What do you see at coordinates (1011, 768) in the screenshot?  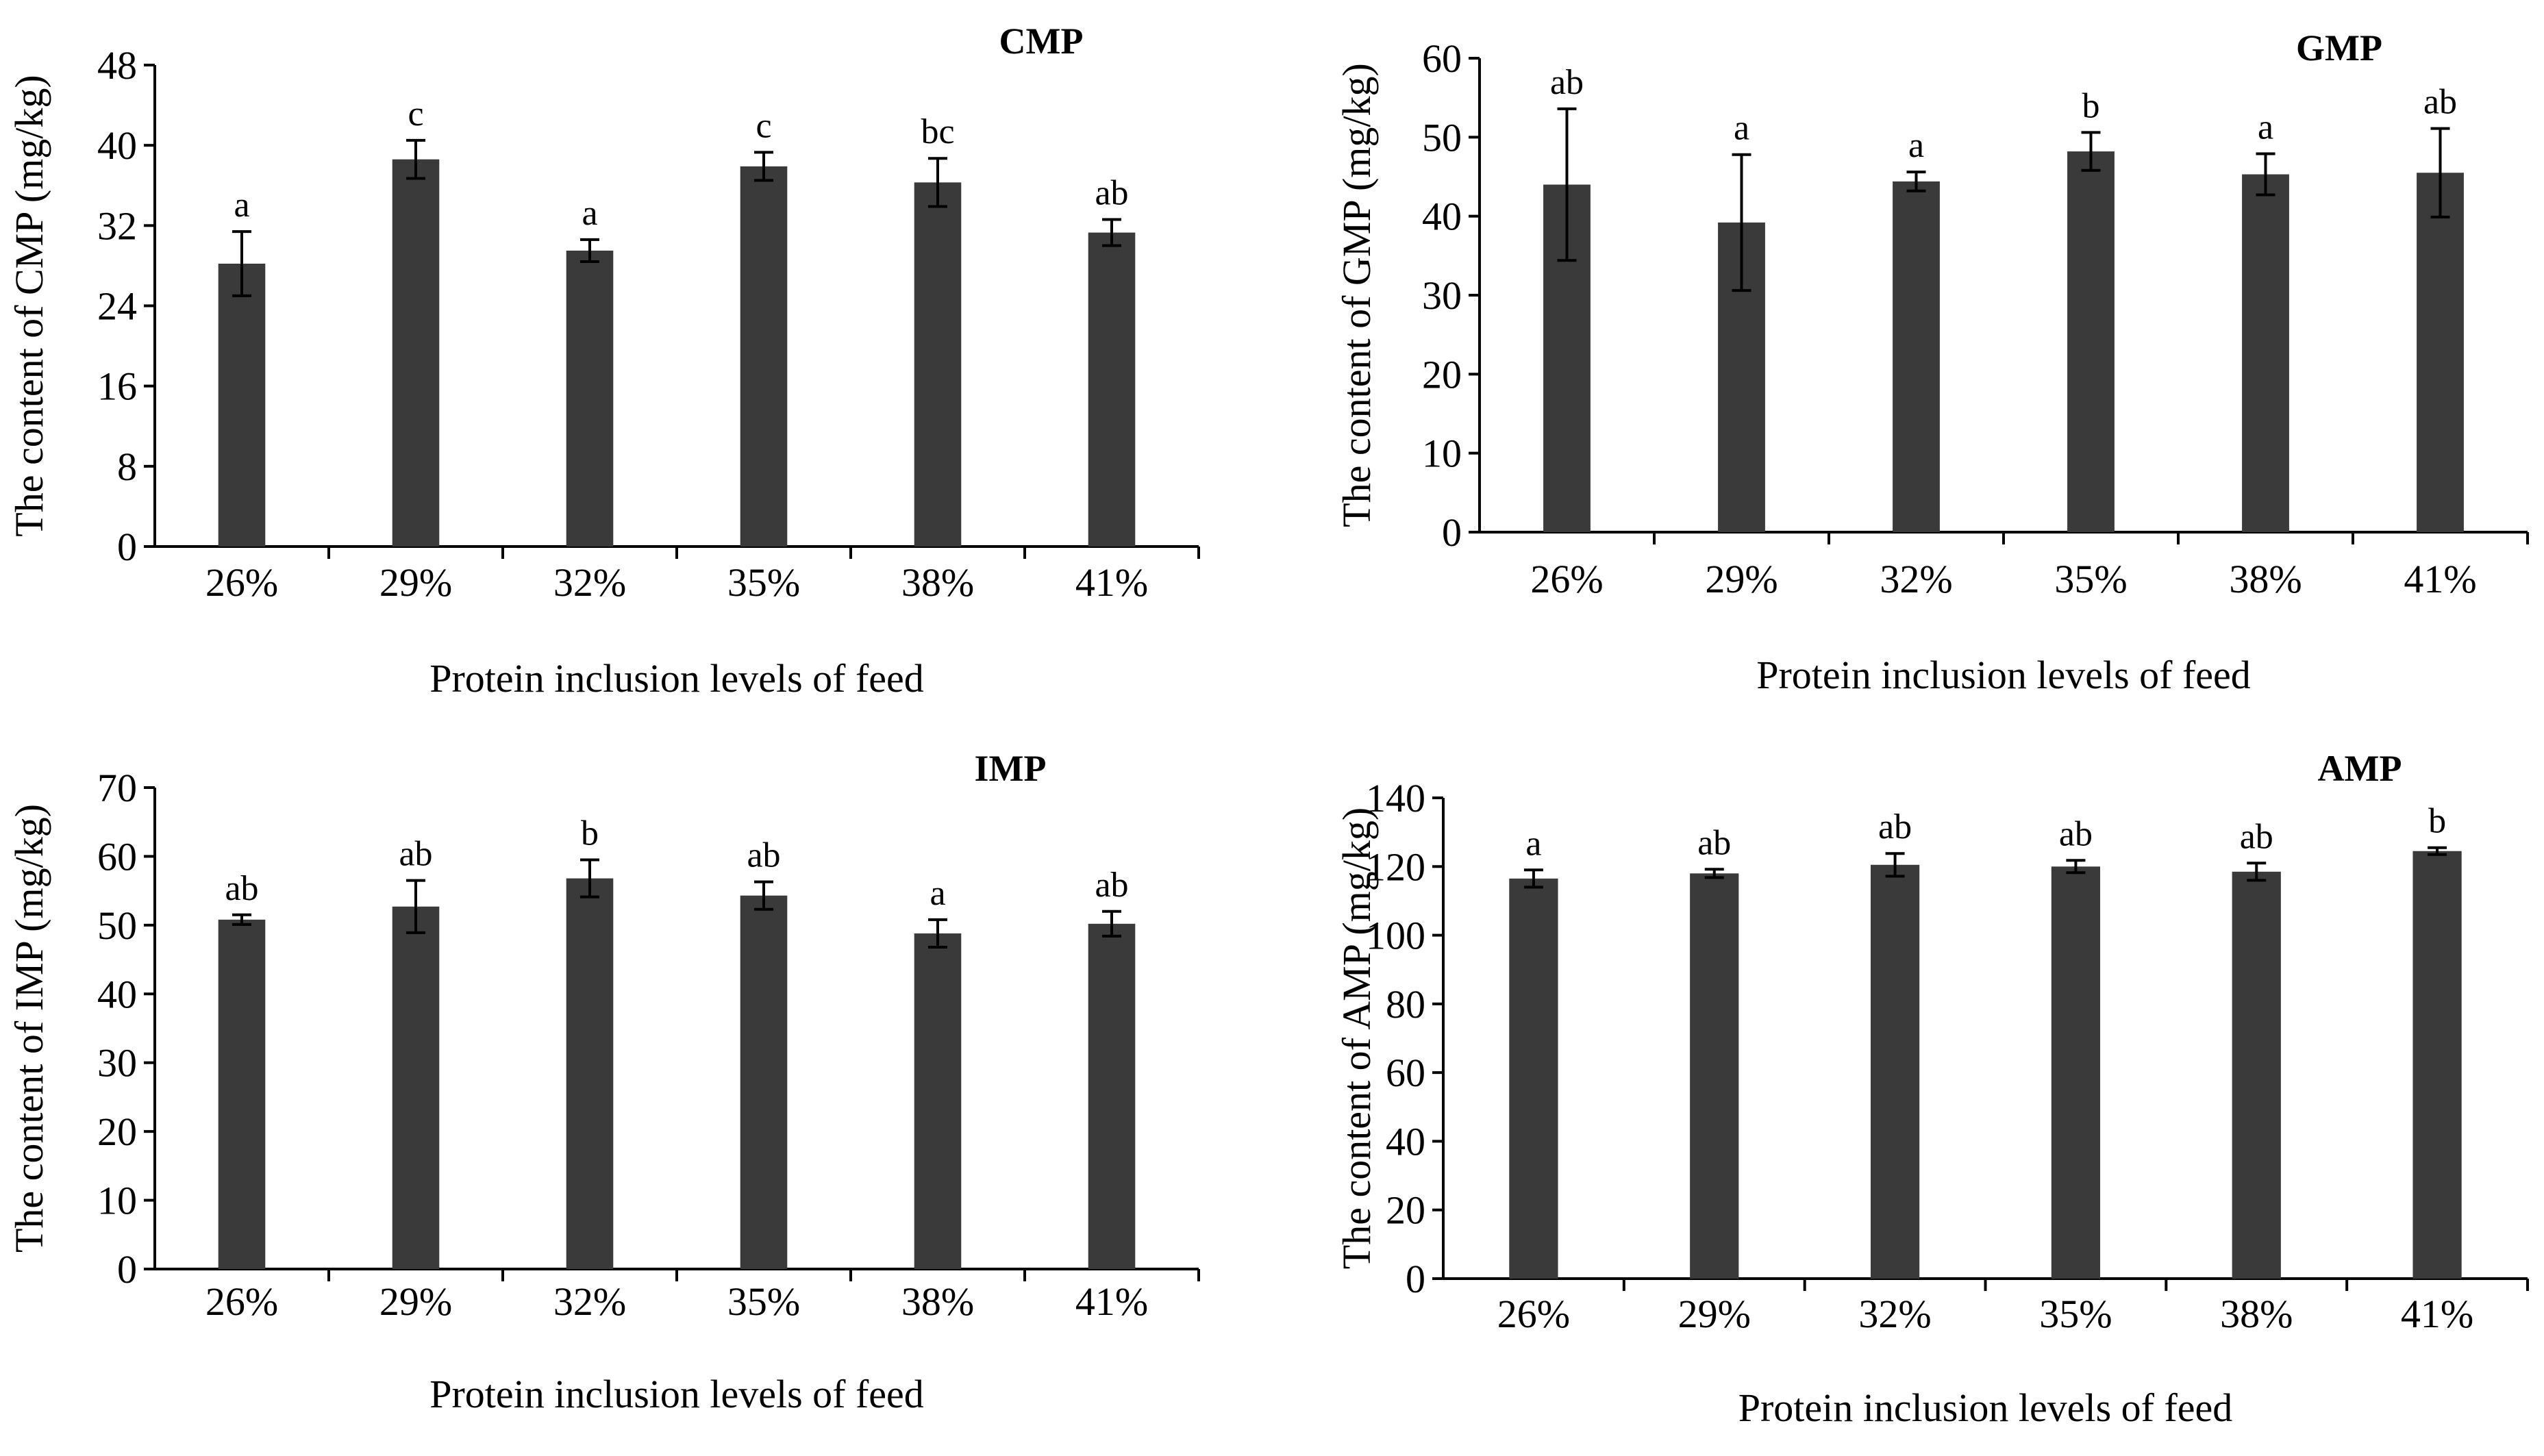 I see `panel-title: IMP` at bounding box center [1011, 768].